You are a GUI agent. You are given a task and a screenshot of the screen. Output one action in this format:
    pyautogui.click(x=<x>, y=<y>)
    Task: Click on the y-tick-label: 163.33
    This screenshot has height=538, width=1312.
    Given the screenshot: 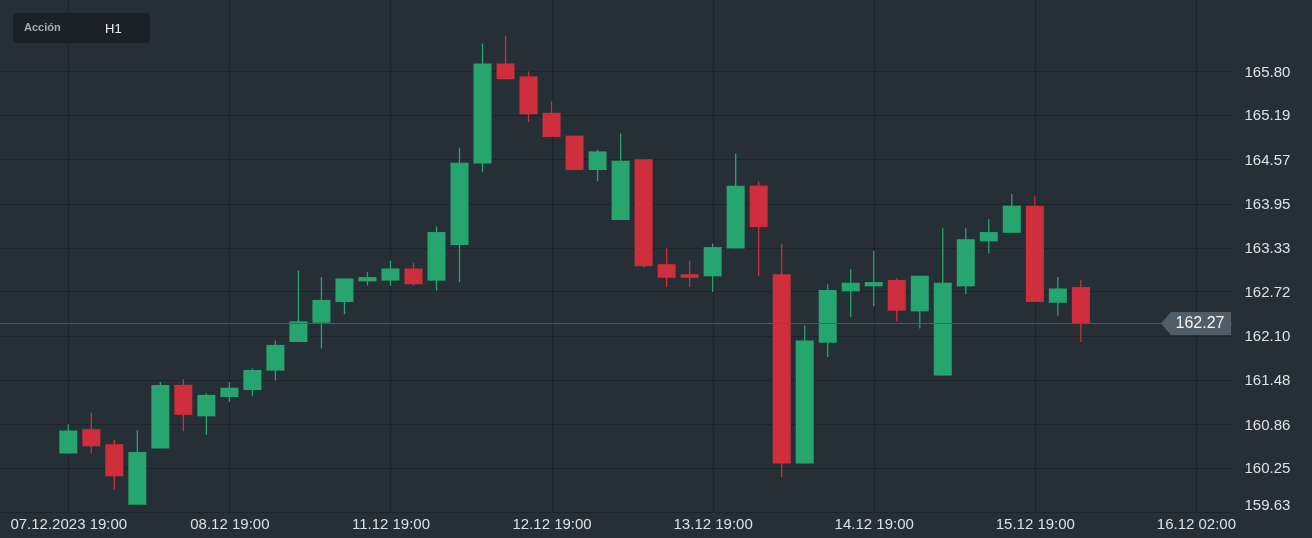 What is the action you would take?
    pyautogui.click(x=1267, y=248)
    